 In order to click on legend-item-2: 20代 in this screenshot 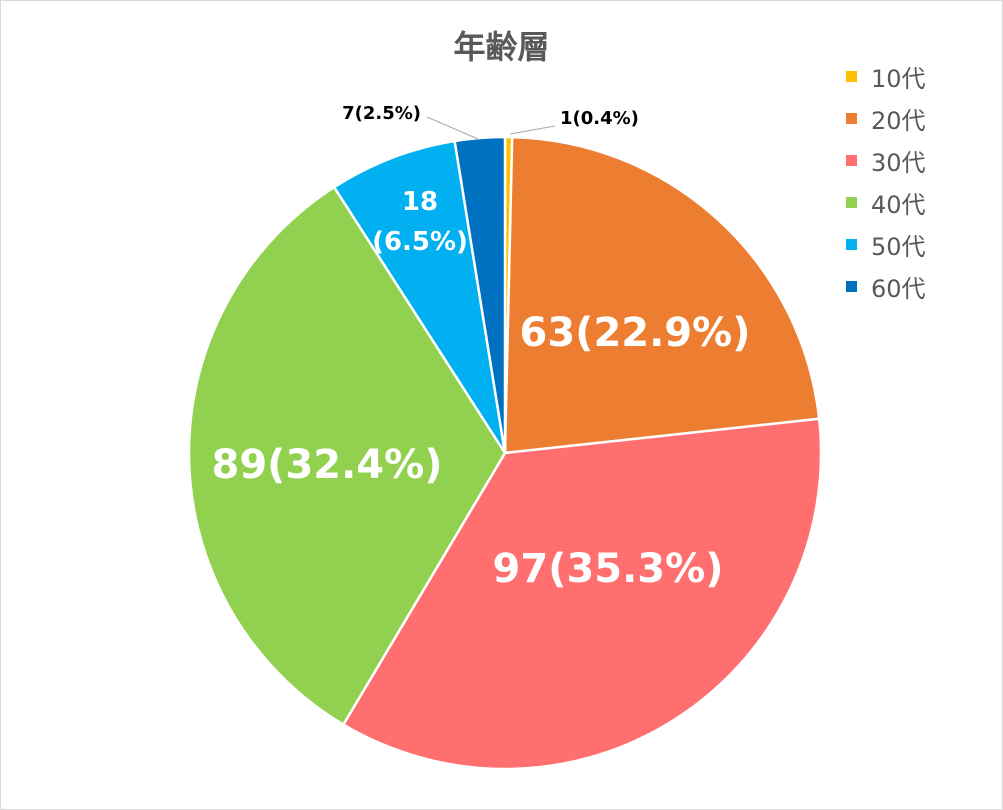, I will do `click(886, 118)`.